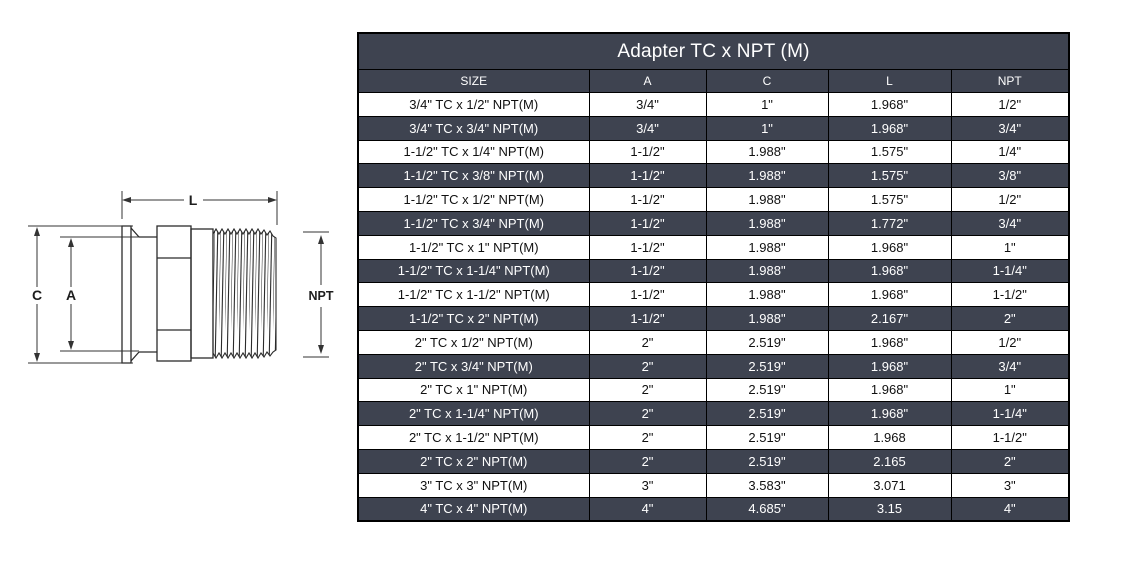 Image resolution: width=1127 pixels, height=570 pixels. I want to click on table-row: 3" TC x 3" NPT(M) 3" 3.583" 3.071 3", so click(713, 485).